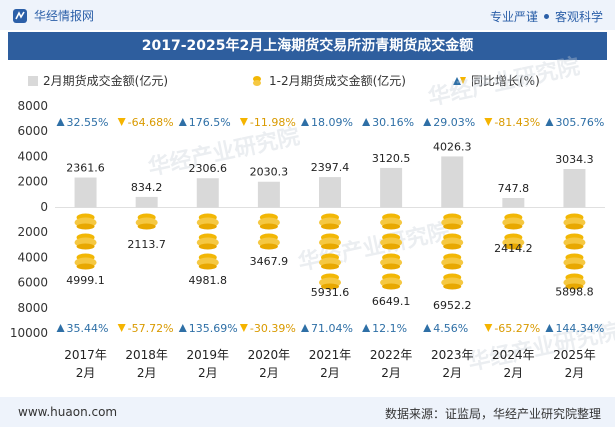  What do you see at coordinates (454, 122) in the screenshot?
I see `monthly-growth-label: 29.03%` at bounding box center [454, 122].